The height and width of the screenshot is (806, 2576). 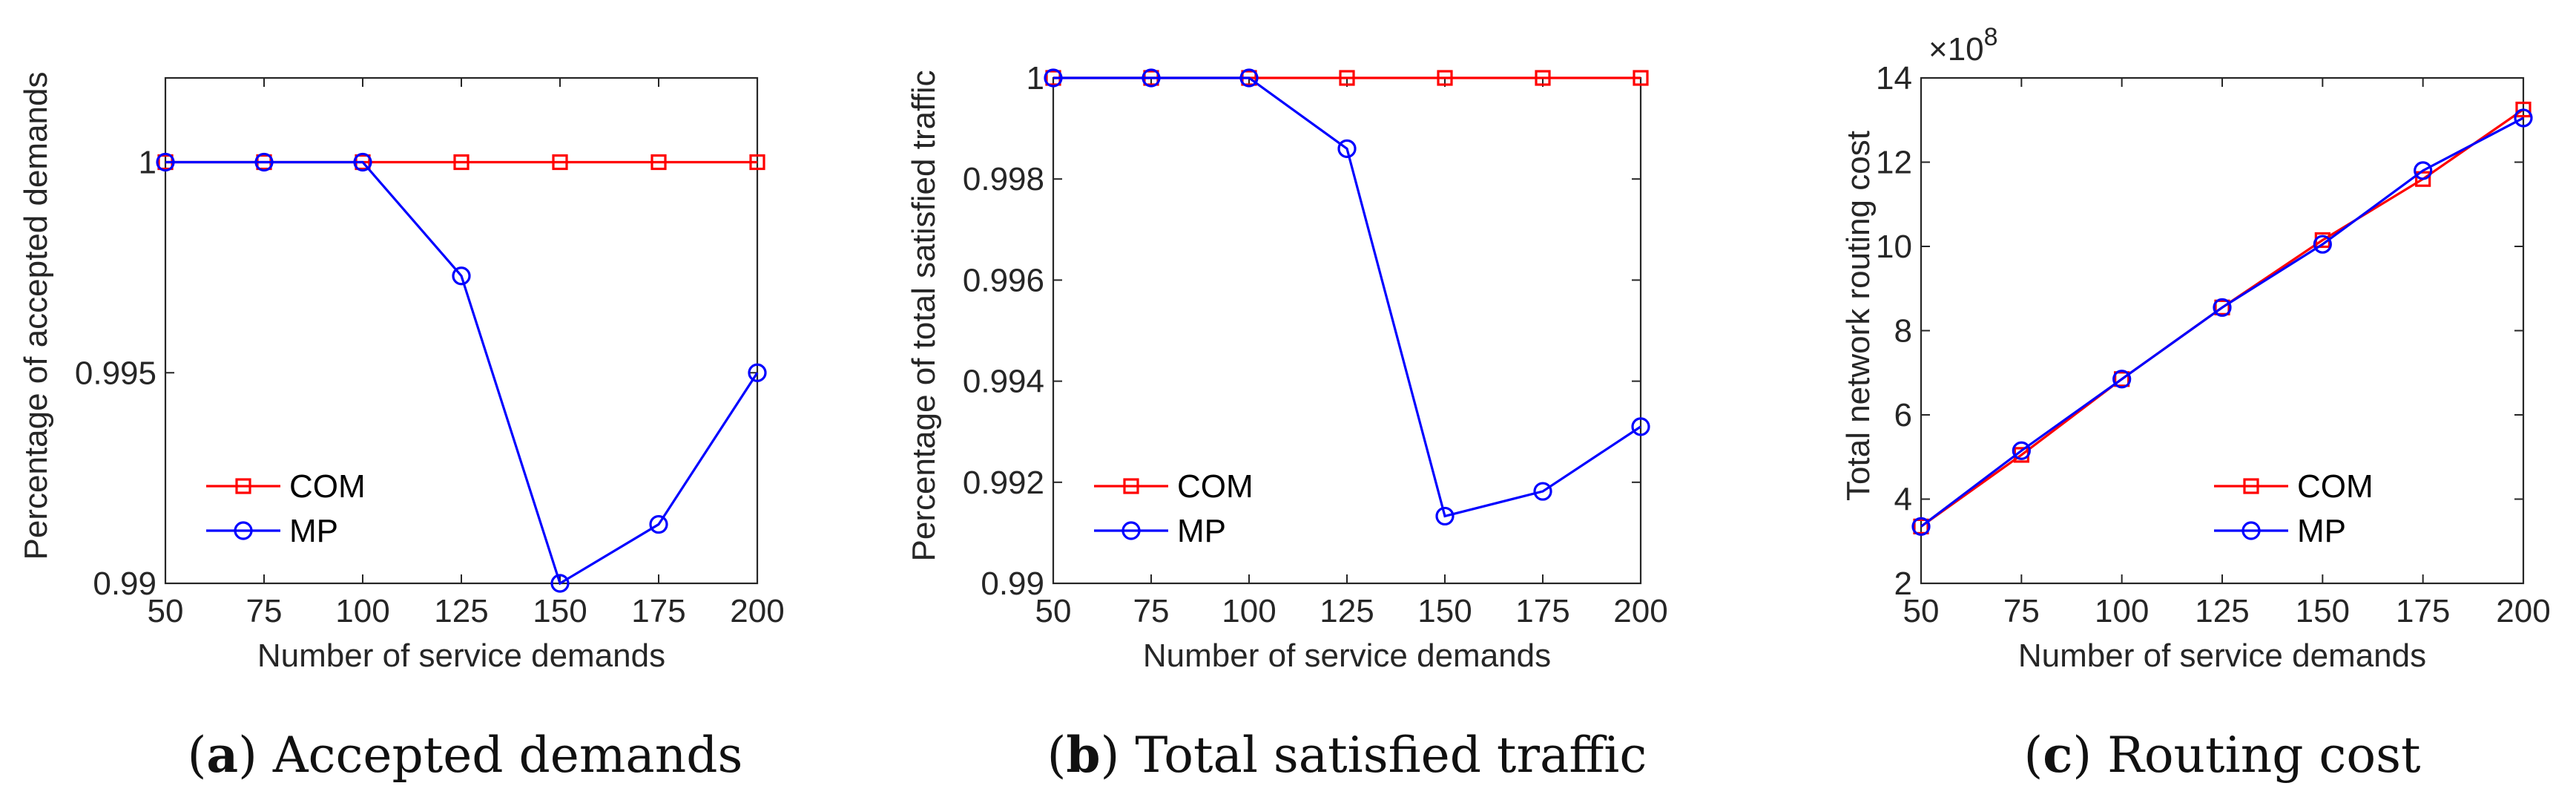 What do you see at coordinates (1963, 45) in the screenshot?
I see `axis-exponent-label: ×10⁸` at bounding box center [1963, 45].